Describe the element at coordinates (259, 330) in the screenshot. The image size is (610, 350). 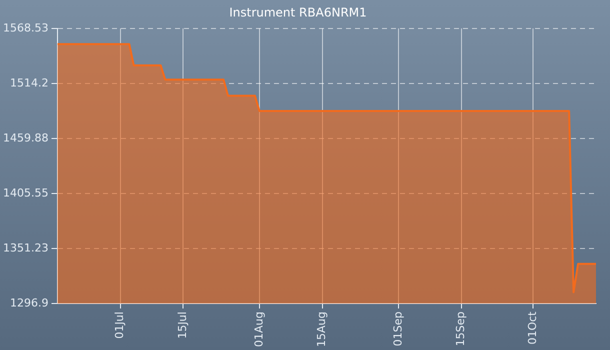
I see `x-tick-label: 01Aug` at that location.